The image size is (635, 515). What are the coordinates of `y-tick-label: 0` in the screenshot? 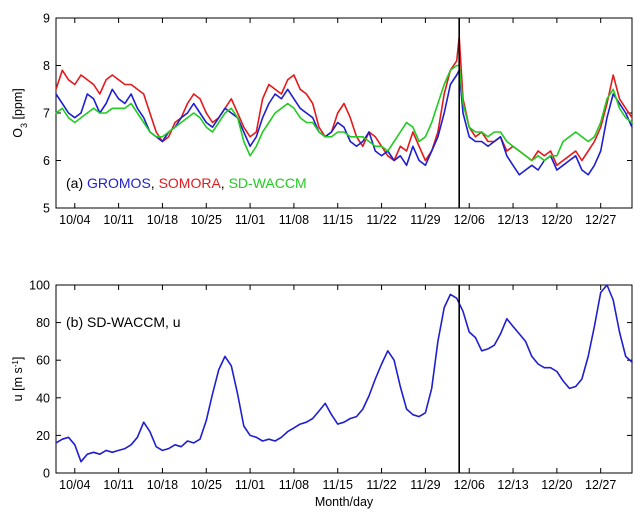 It's located at (46, 474).